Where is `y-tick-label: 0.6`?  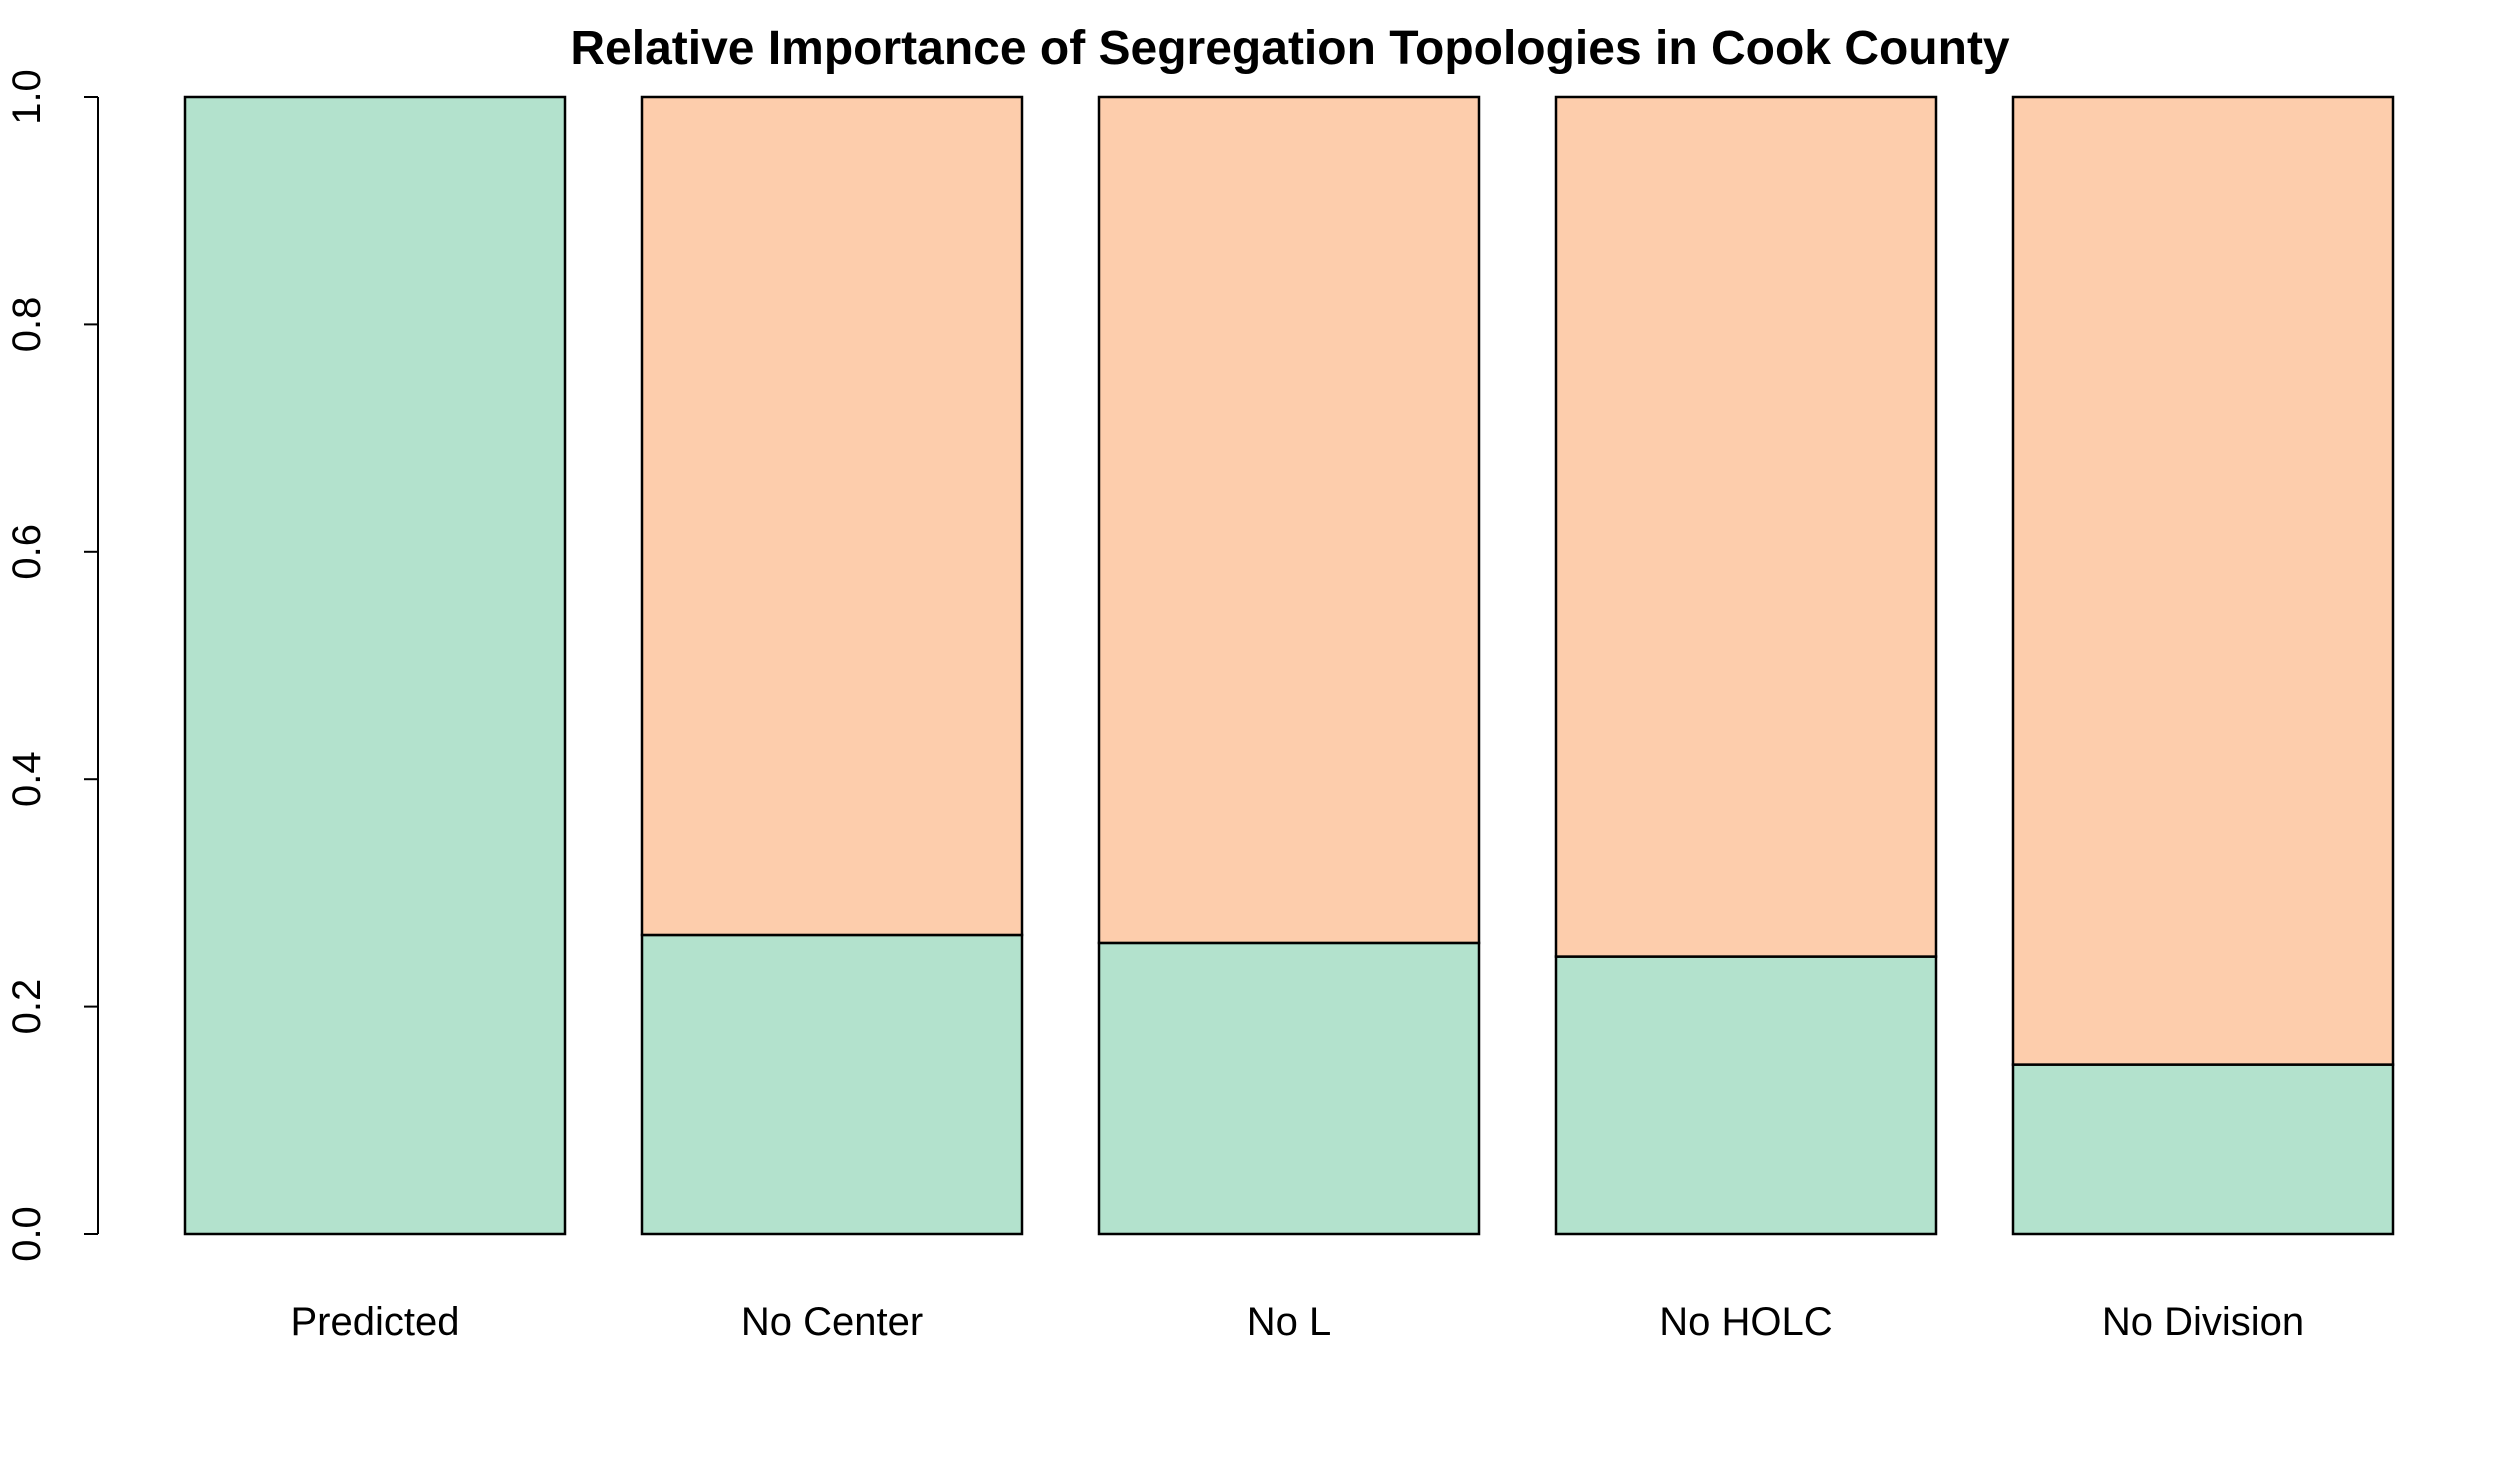
y-tick-label: 0.6 is located at coordinates (27, 552).